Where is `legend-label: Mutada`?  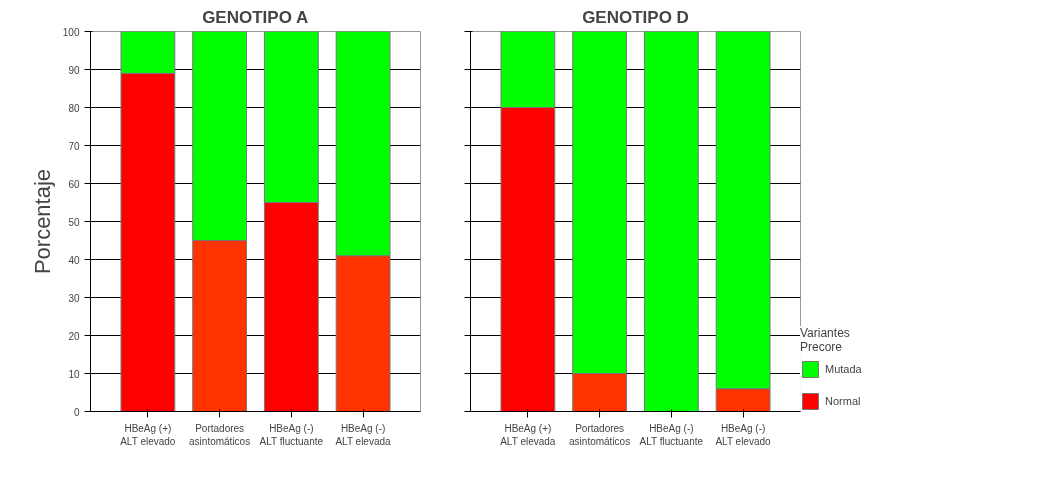
legend-label: Mutada is located at coordinates (843, 369).